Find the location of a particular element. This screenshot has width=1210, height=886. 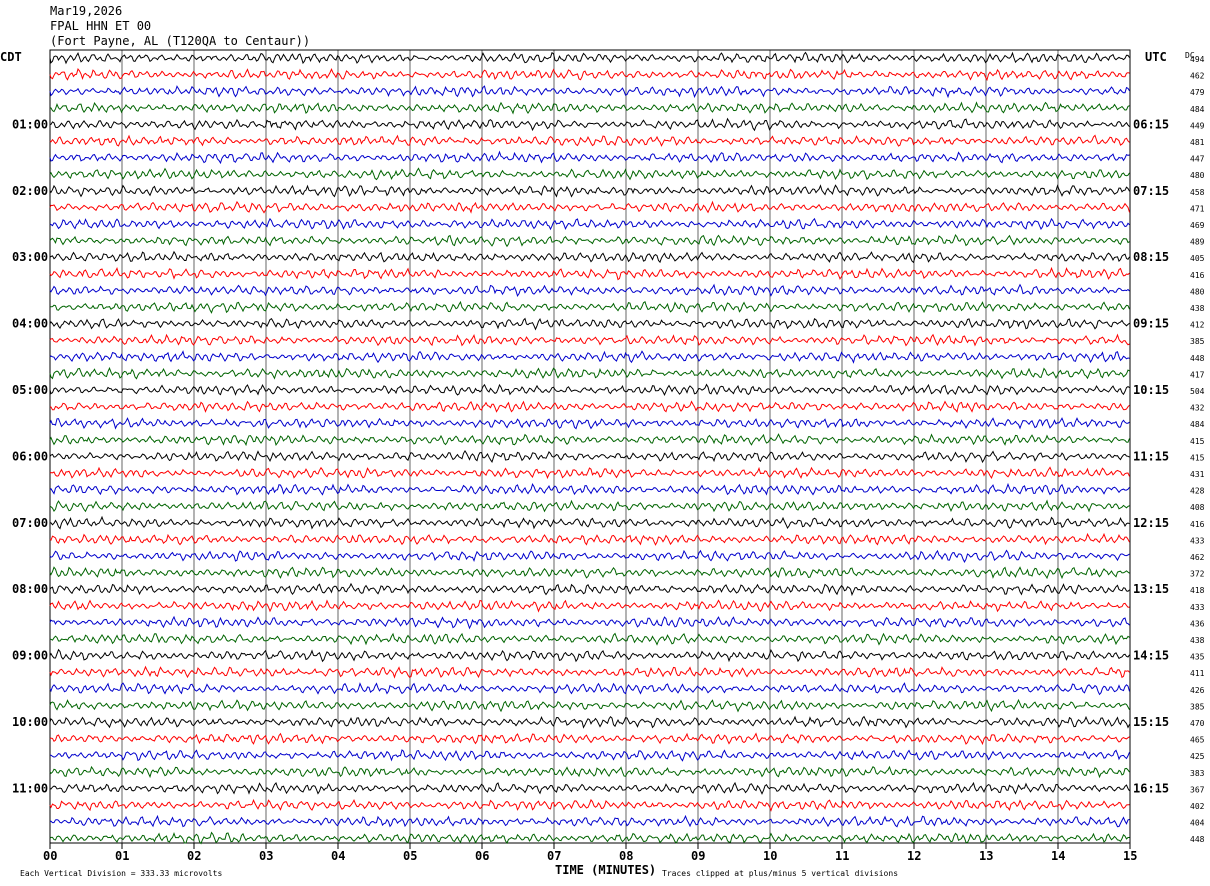

dc-offset-label: 447 is located at coordinates (1197, 159).